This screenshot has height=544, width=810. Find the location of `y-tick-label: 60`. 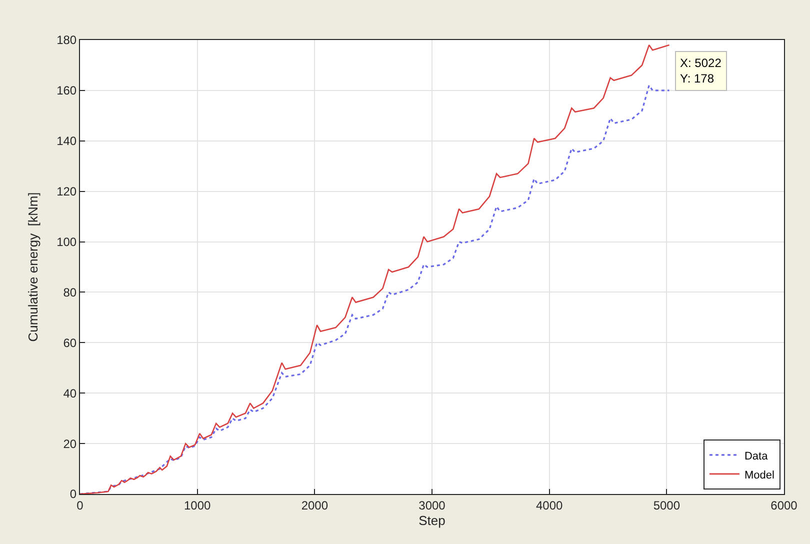

y-tick-label: 60 is located at coordinates (70, 343).